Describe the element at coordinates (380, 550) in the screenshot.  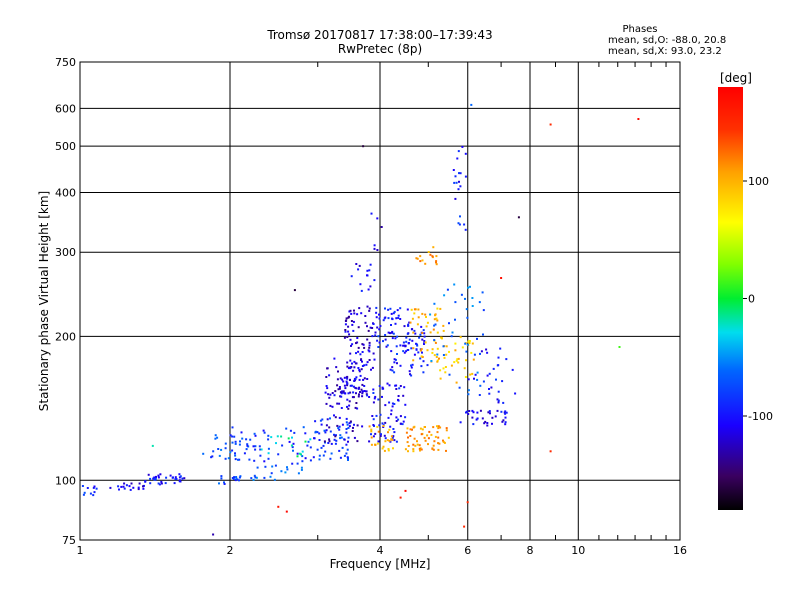
I see `x-tick-label: 4` at that location.